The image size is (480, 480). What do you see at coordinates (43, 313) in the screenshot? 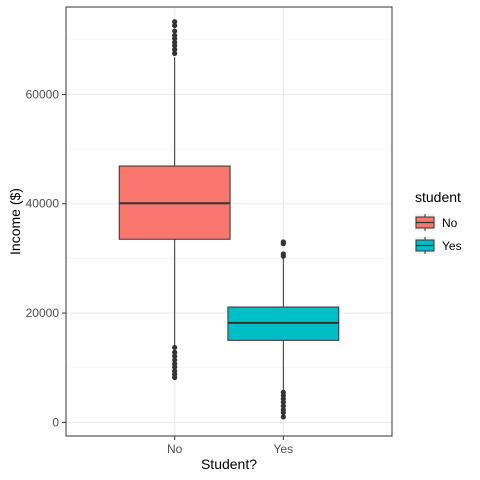
I see `y-tick-label: 20000` at bounding box center [43, 313].